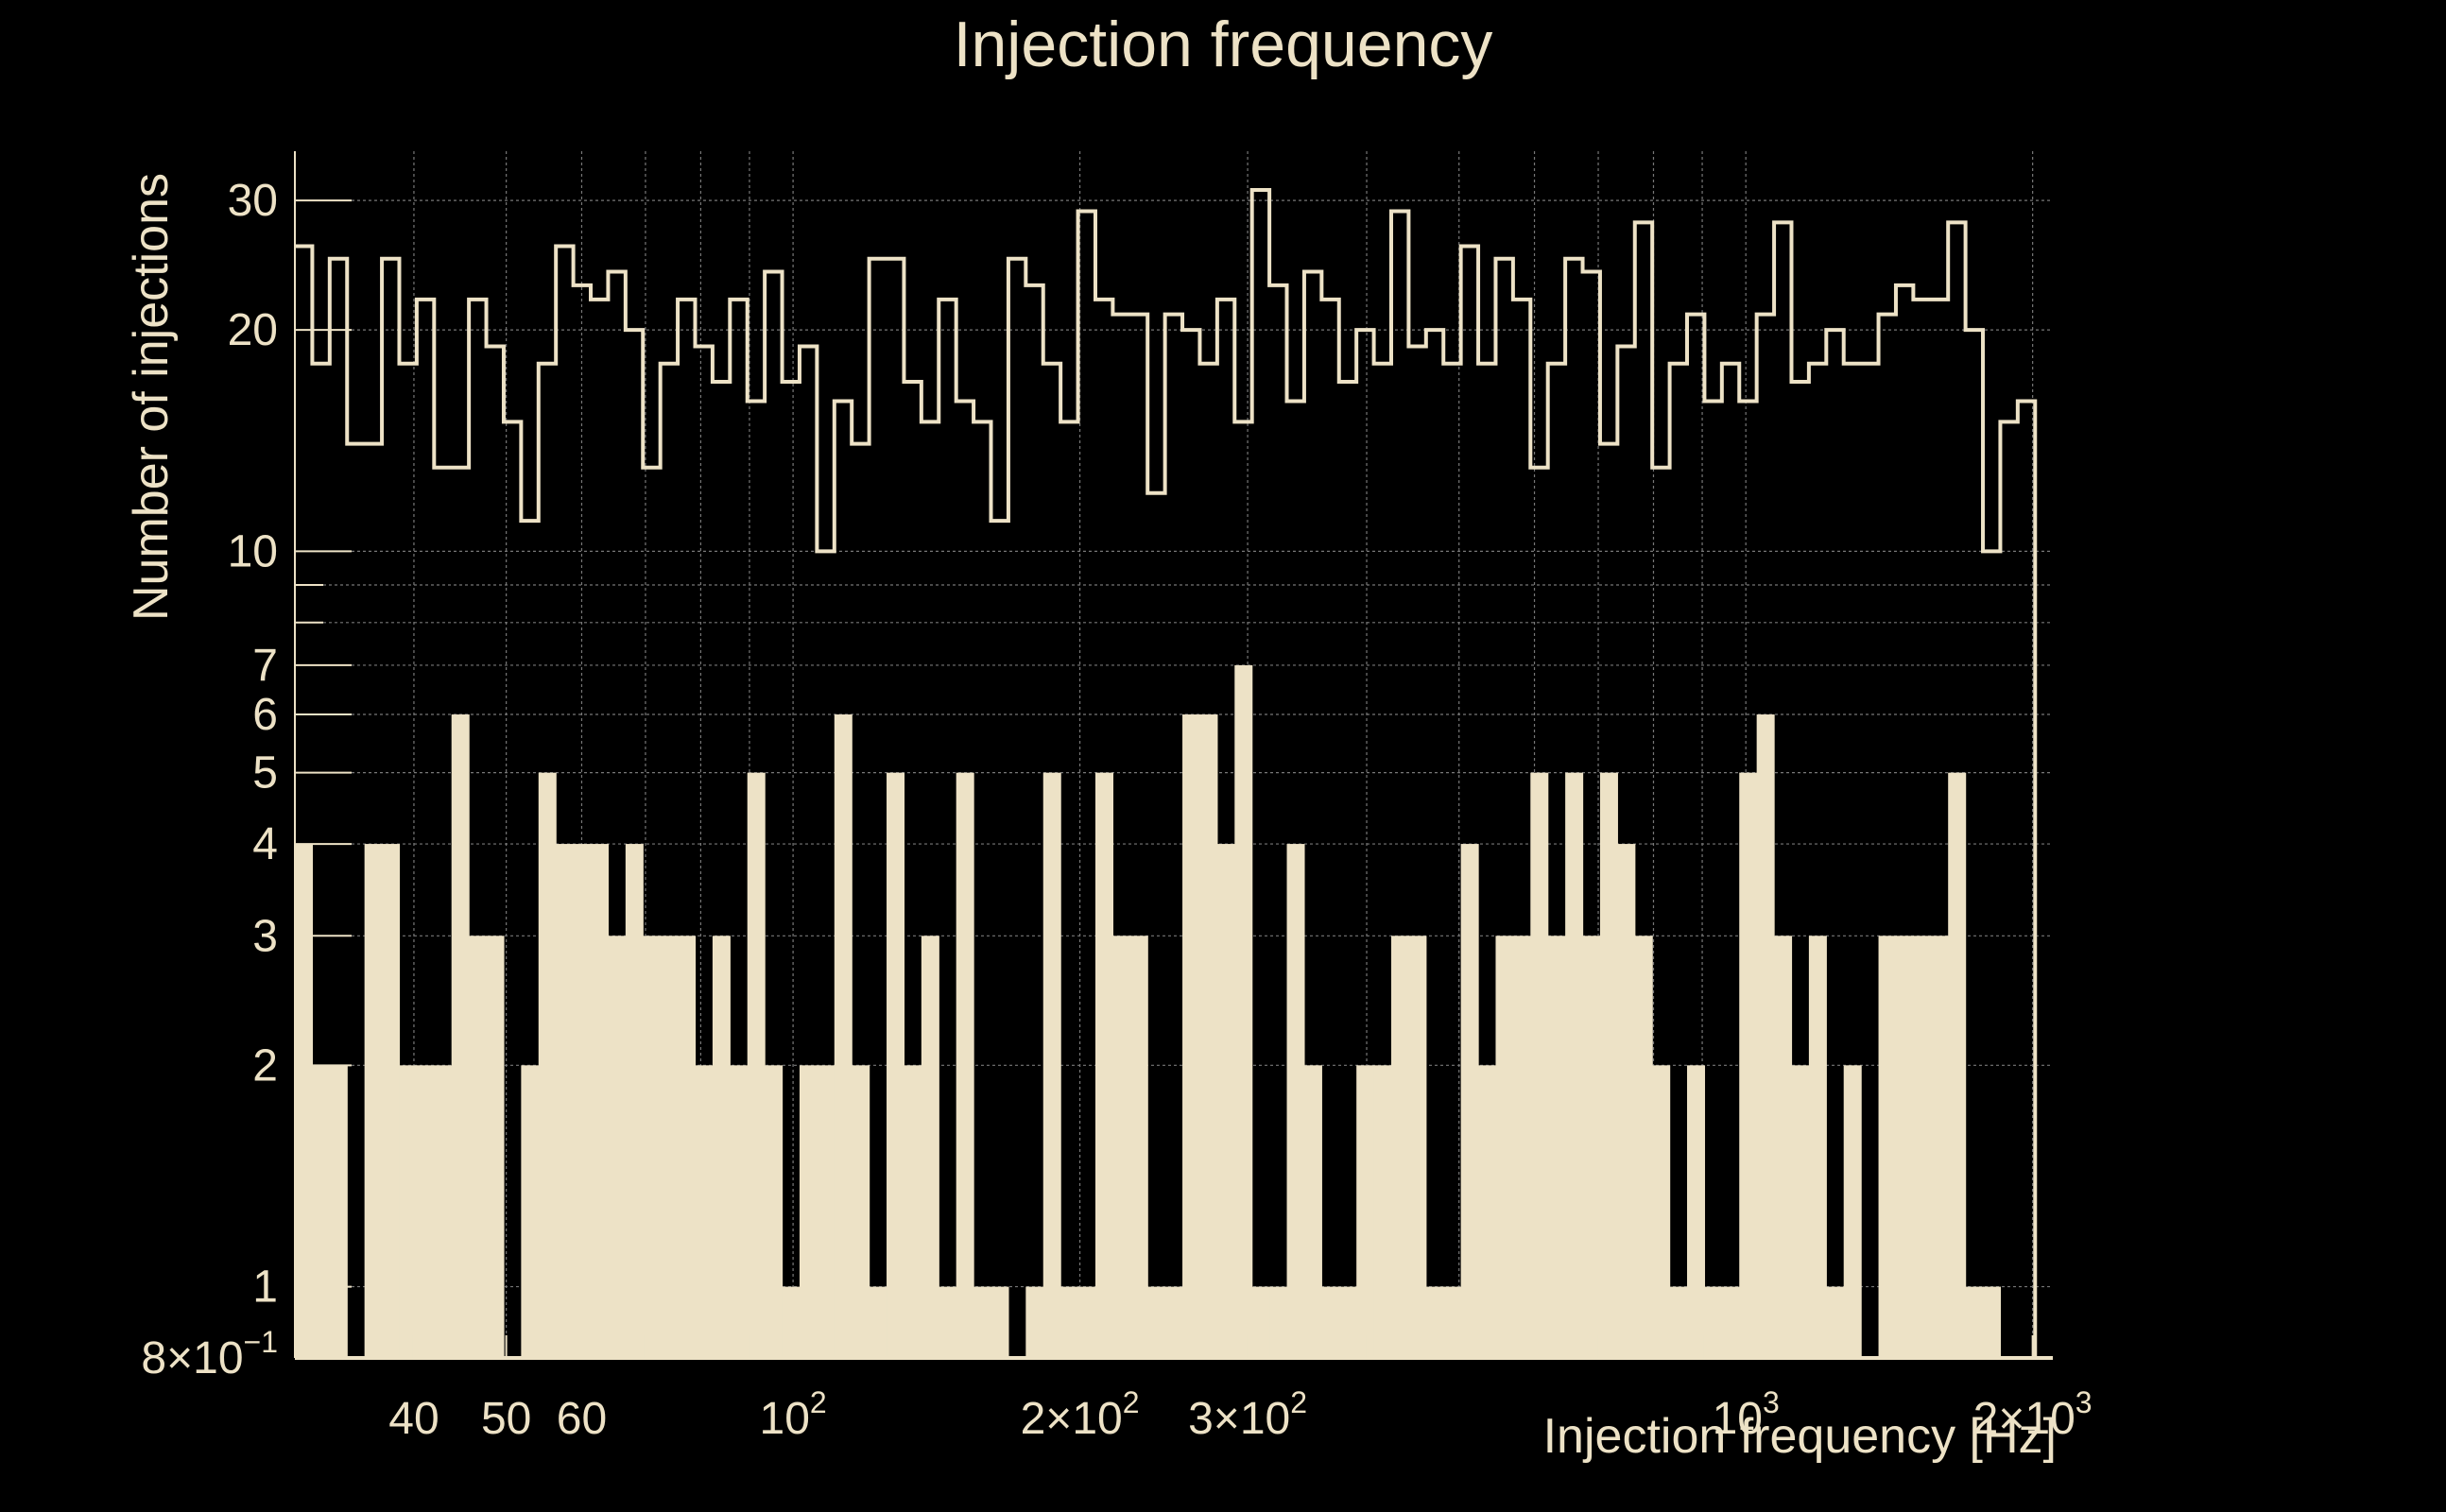 The height and width of the screenshot is (1512, 2446). I want to click on x-tick-labels: 40 50 60 102 2×10² 3×10² 103 2×10³, so click(1240, 1414).